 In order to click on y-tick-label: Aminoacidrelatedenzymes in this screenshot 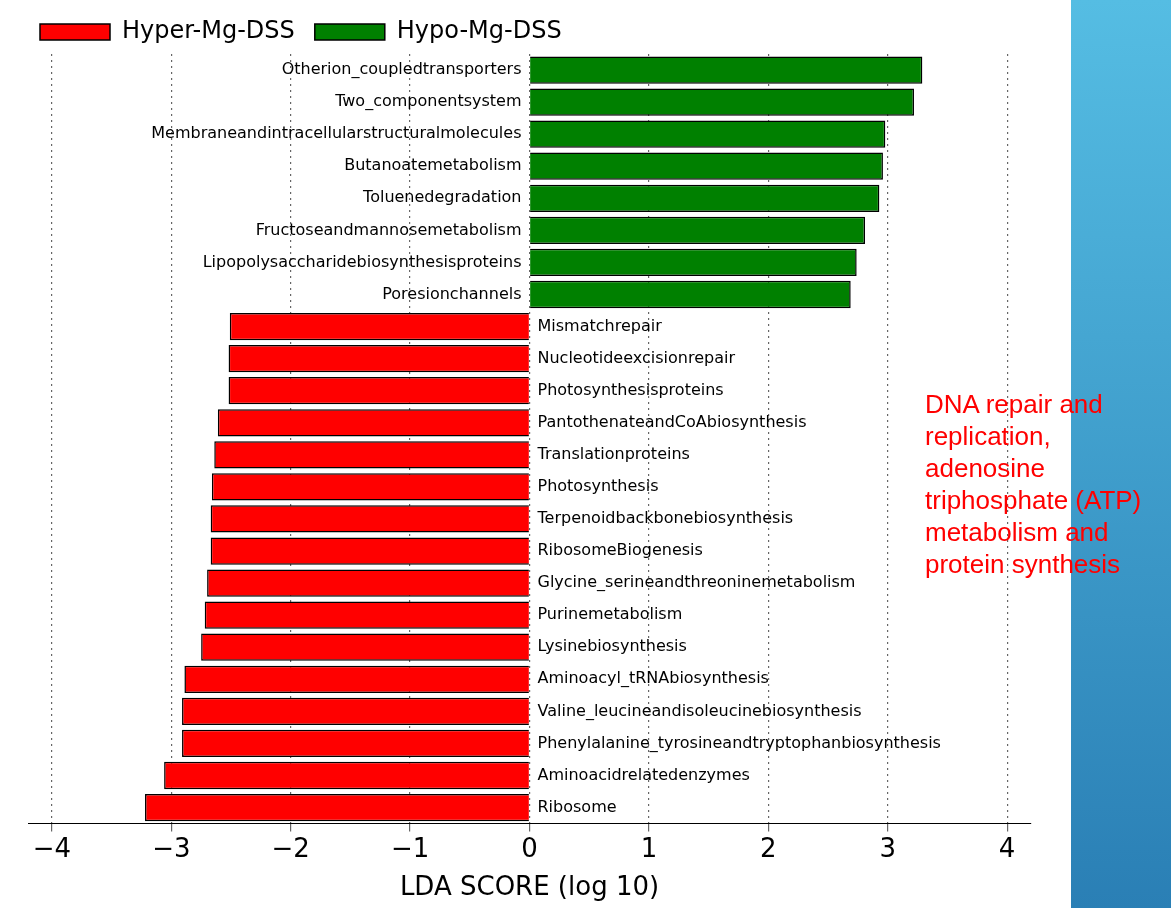, I will do `click(643, 774)`.